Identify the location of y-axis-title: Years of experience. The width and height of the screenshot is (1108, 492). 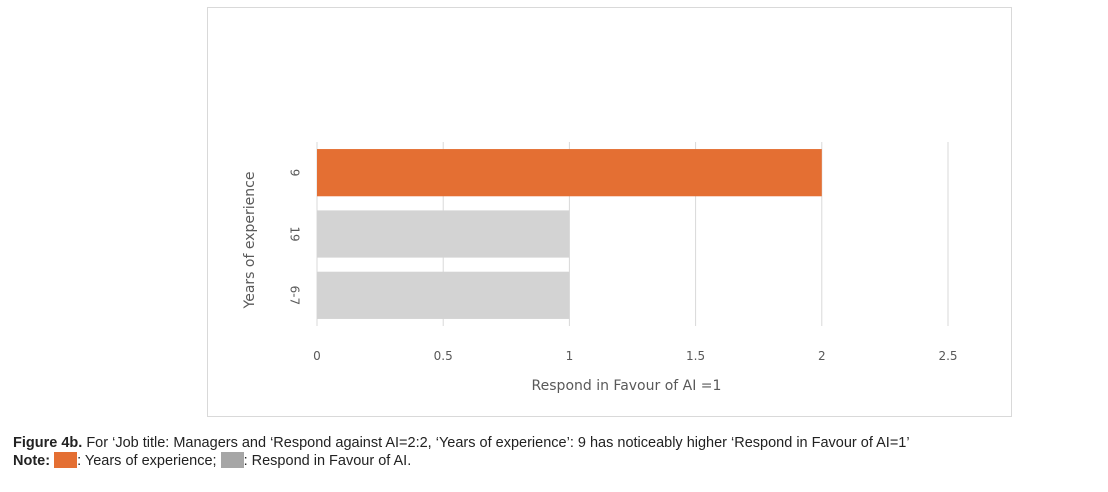
(250, 241).